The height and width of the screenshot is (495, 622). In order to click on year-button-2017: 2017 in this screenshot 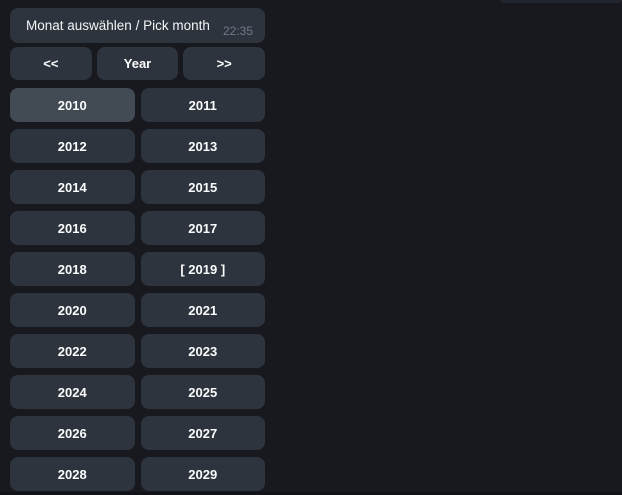, I will do `click(202, 228)`.